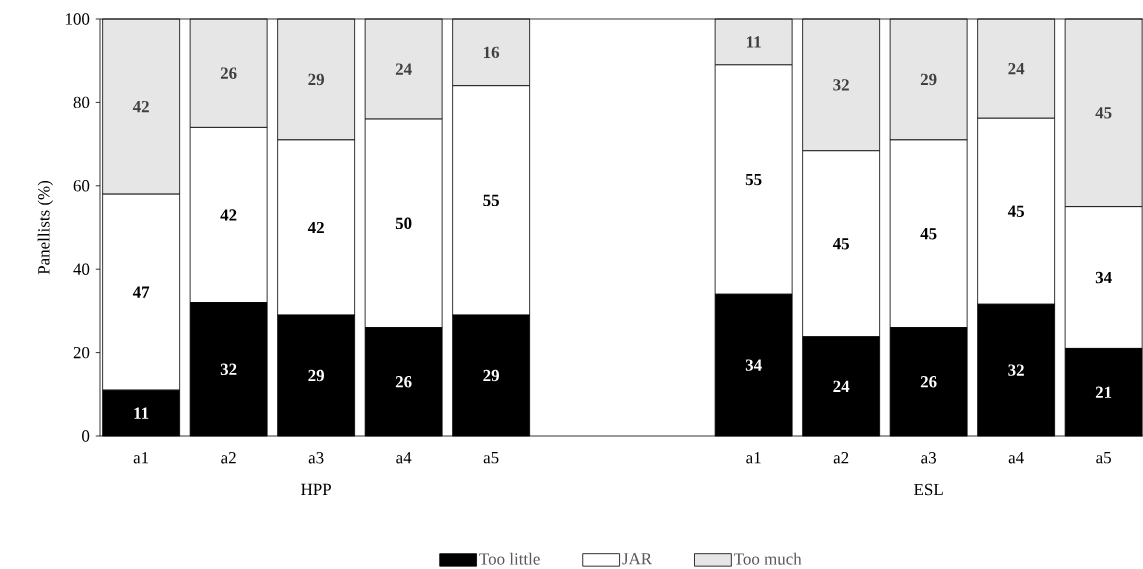  I want to click on data-label: 21, so click(1103, 392).